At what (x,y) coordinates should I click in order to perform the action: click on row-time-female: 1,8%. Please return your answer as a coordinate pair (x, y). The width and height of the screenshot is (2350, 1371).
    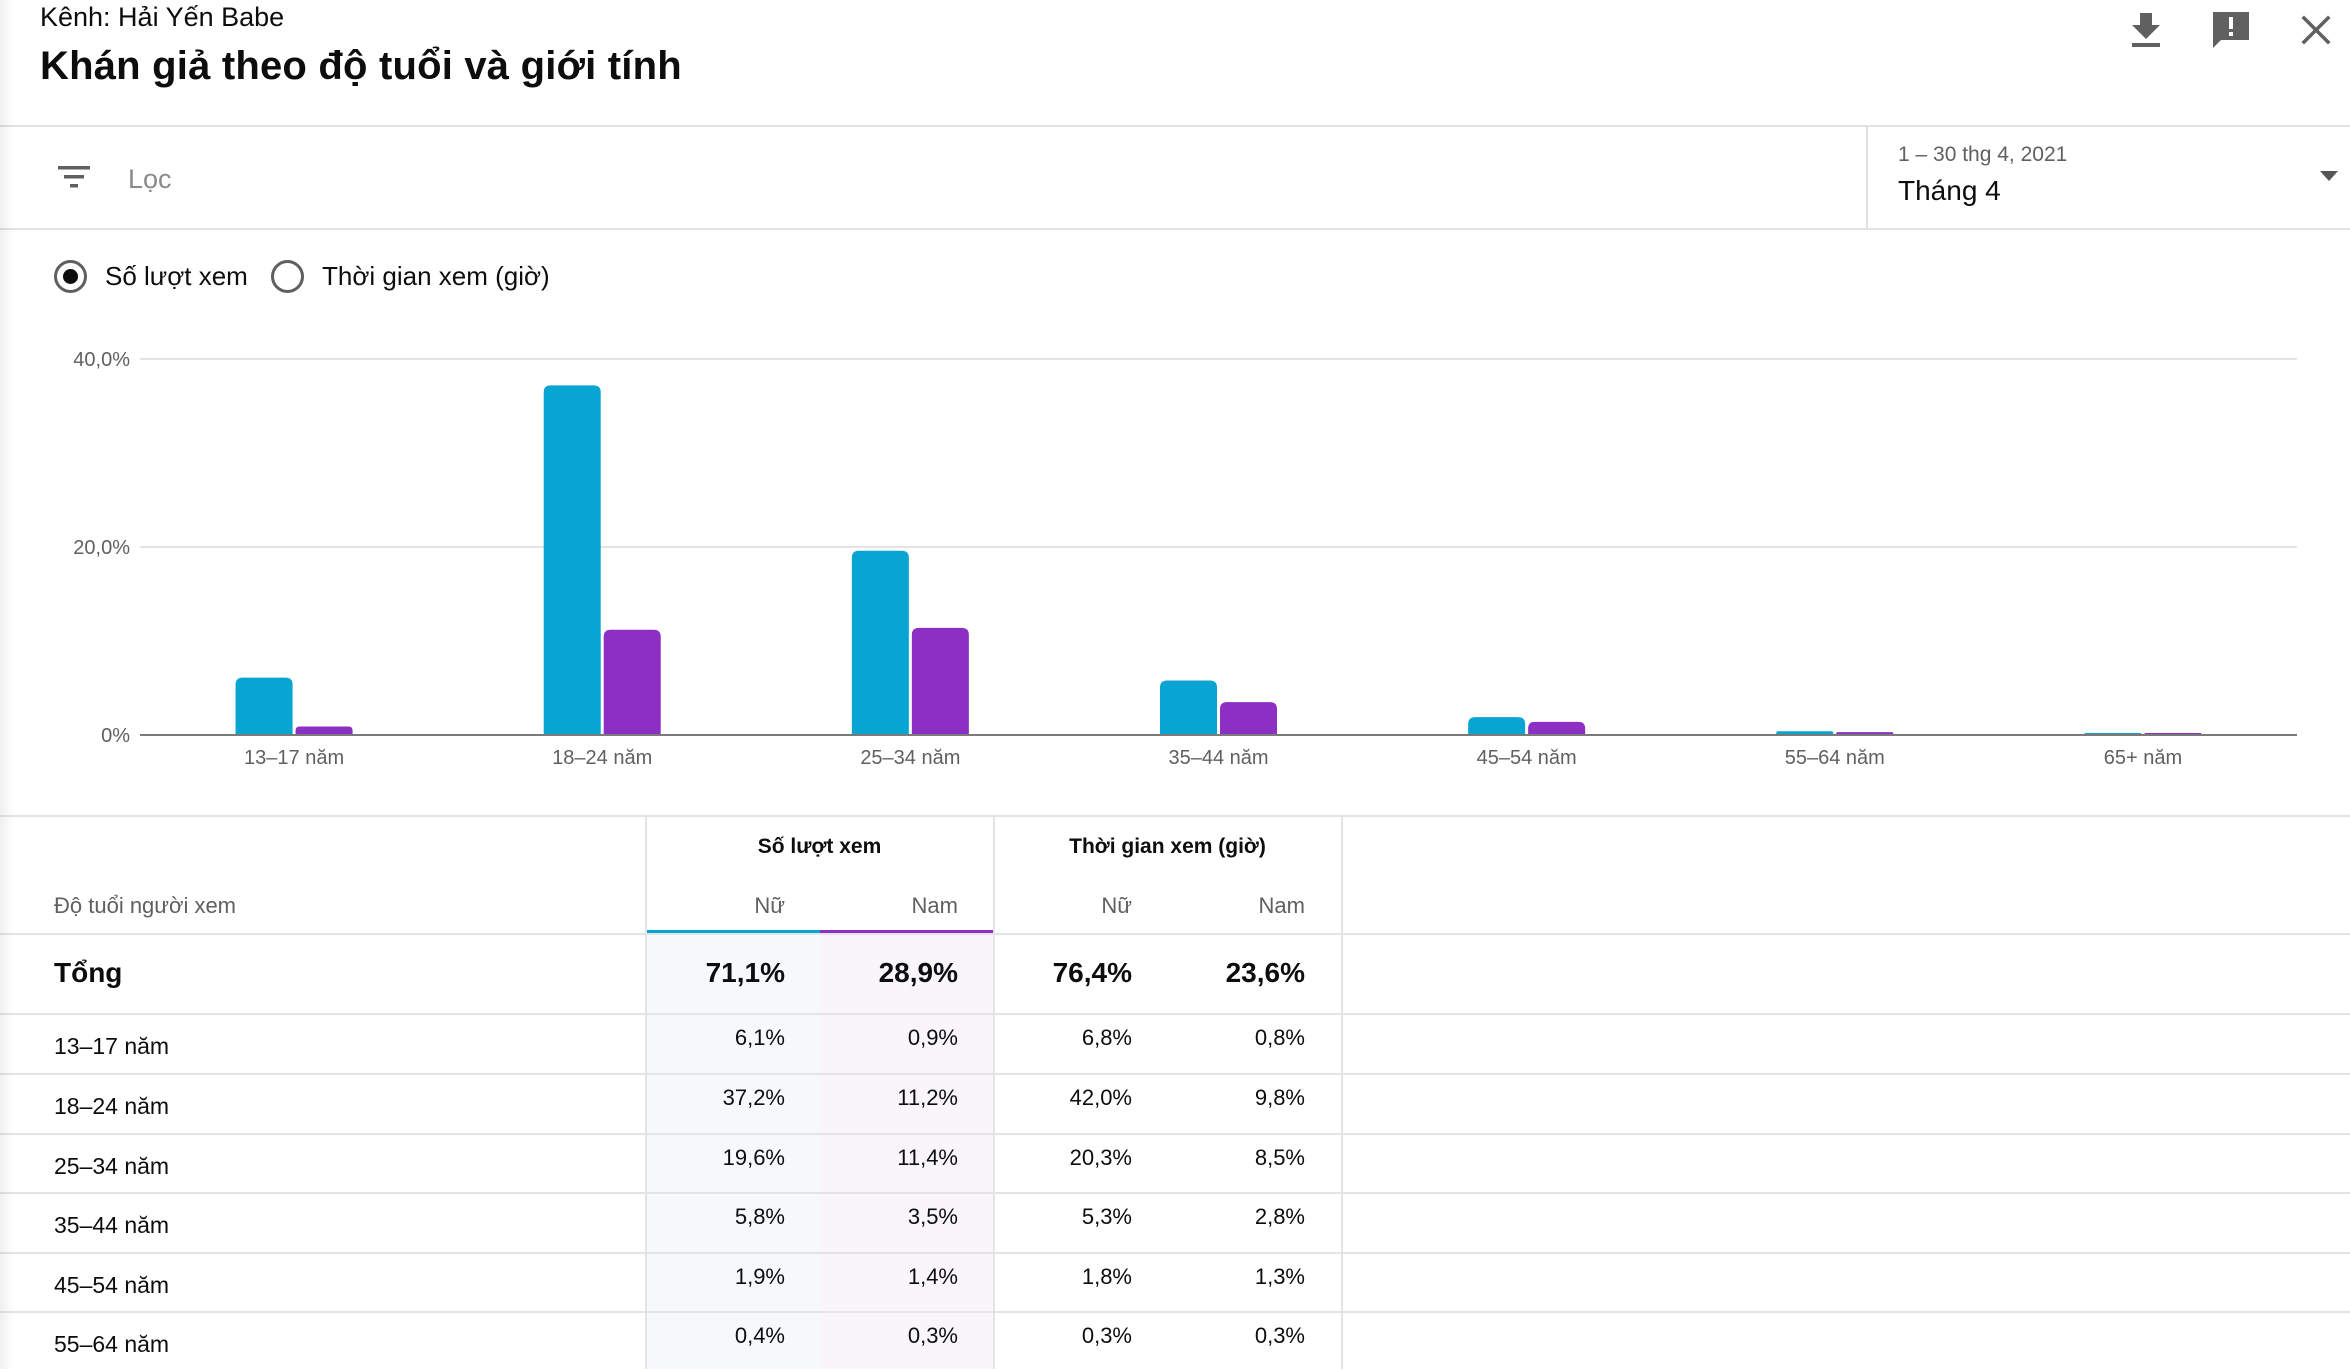
    Looking at the image, I should click on (1106, 1276).